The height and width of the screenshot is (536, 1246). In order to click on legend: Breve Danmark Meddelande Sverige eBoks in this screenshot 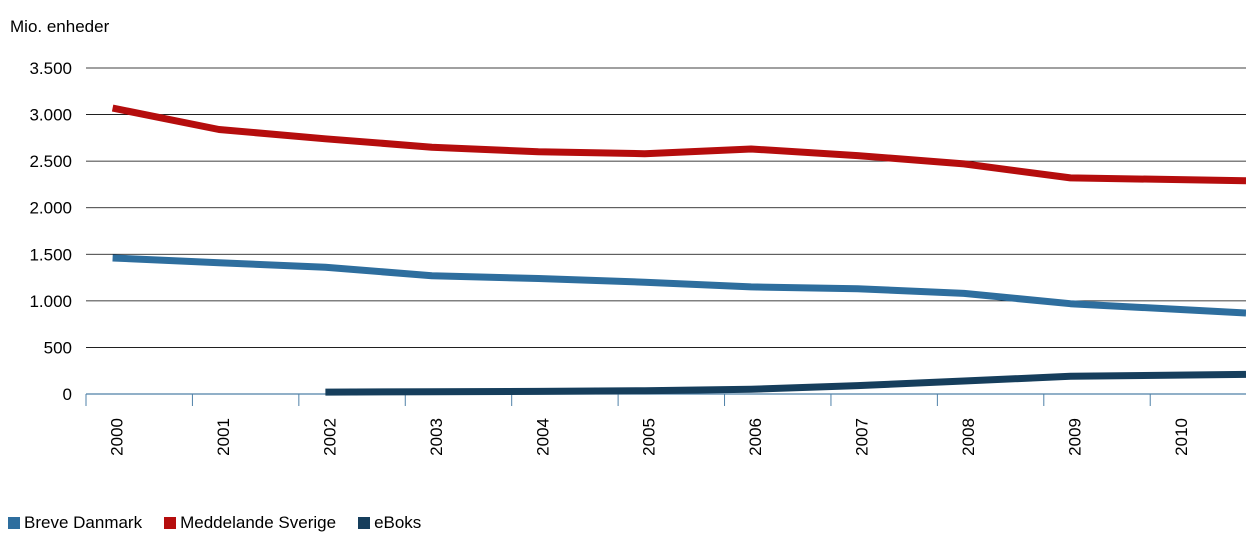, I will do `click(214, 523)`.